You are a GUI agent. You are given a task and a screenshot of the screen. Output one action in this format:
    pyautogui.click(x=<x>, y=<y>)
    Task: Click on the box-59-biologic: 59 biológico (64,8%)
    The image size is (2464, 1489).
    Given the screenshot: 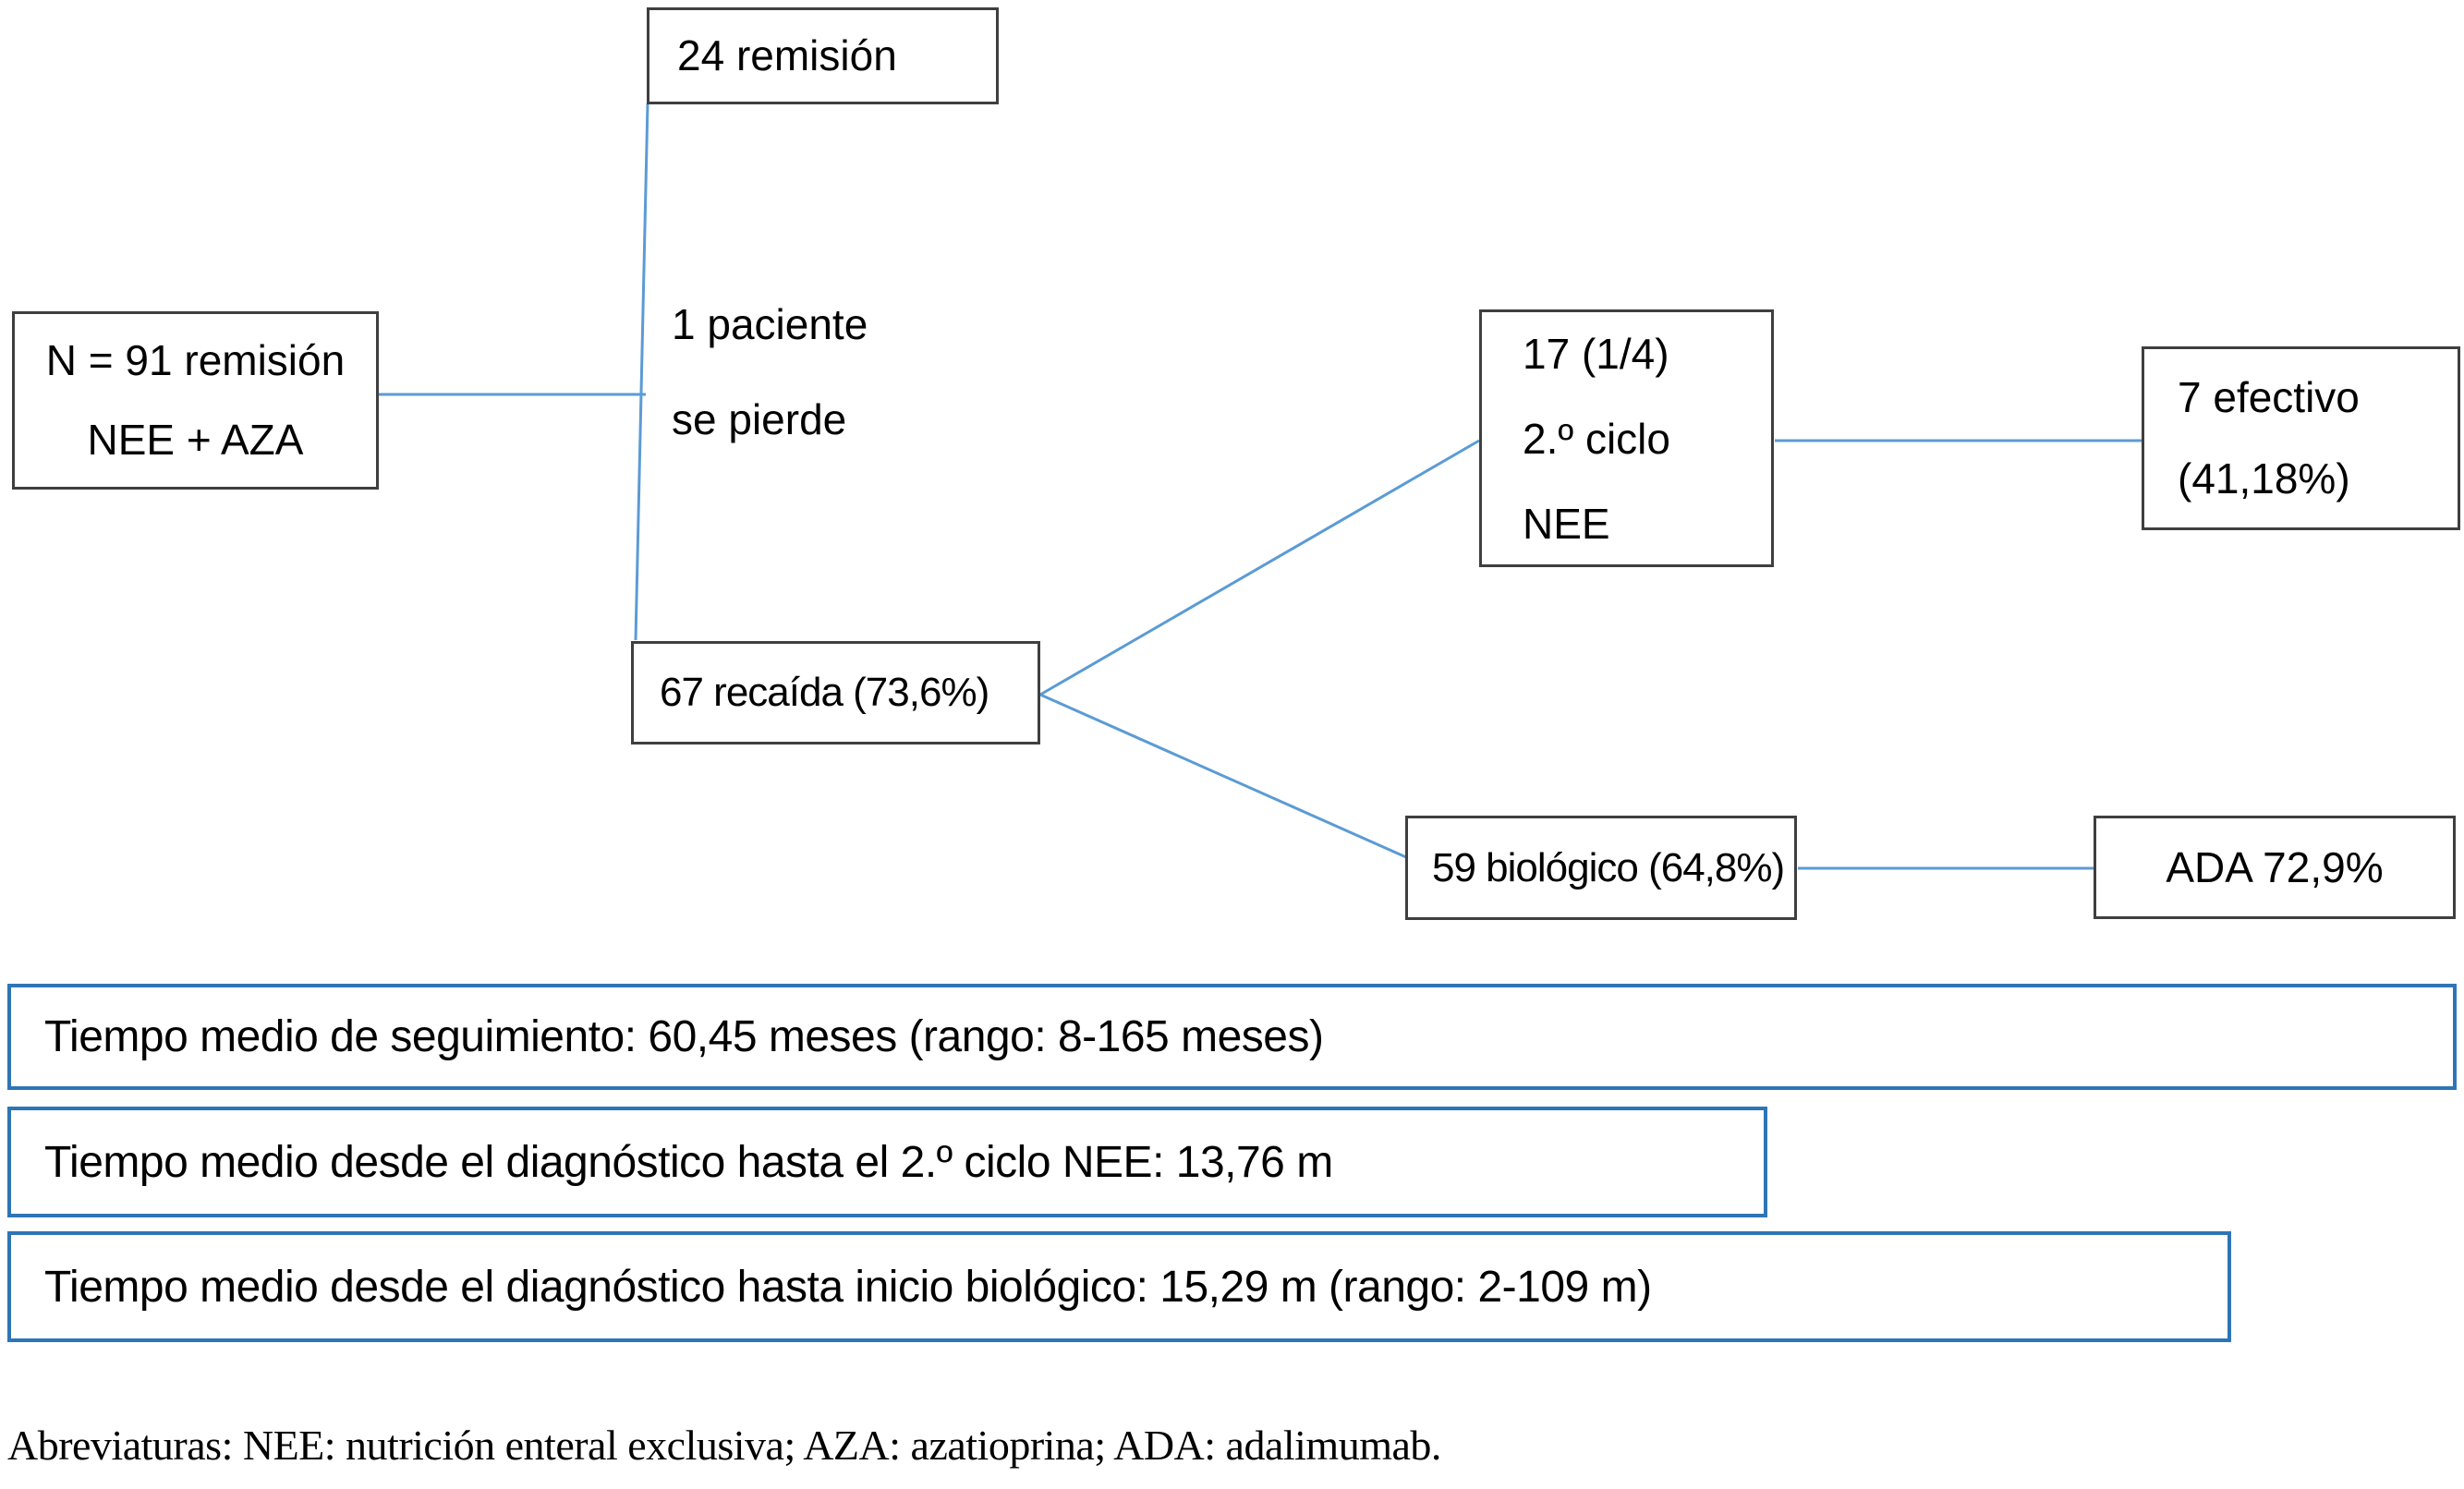 What is the action you would take?
    pyautogui.click(x=1601, y=868)
    